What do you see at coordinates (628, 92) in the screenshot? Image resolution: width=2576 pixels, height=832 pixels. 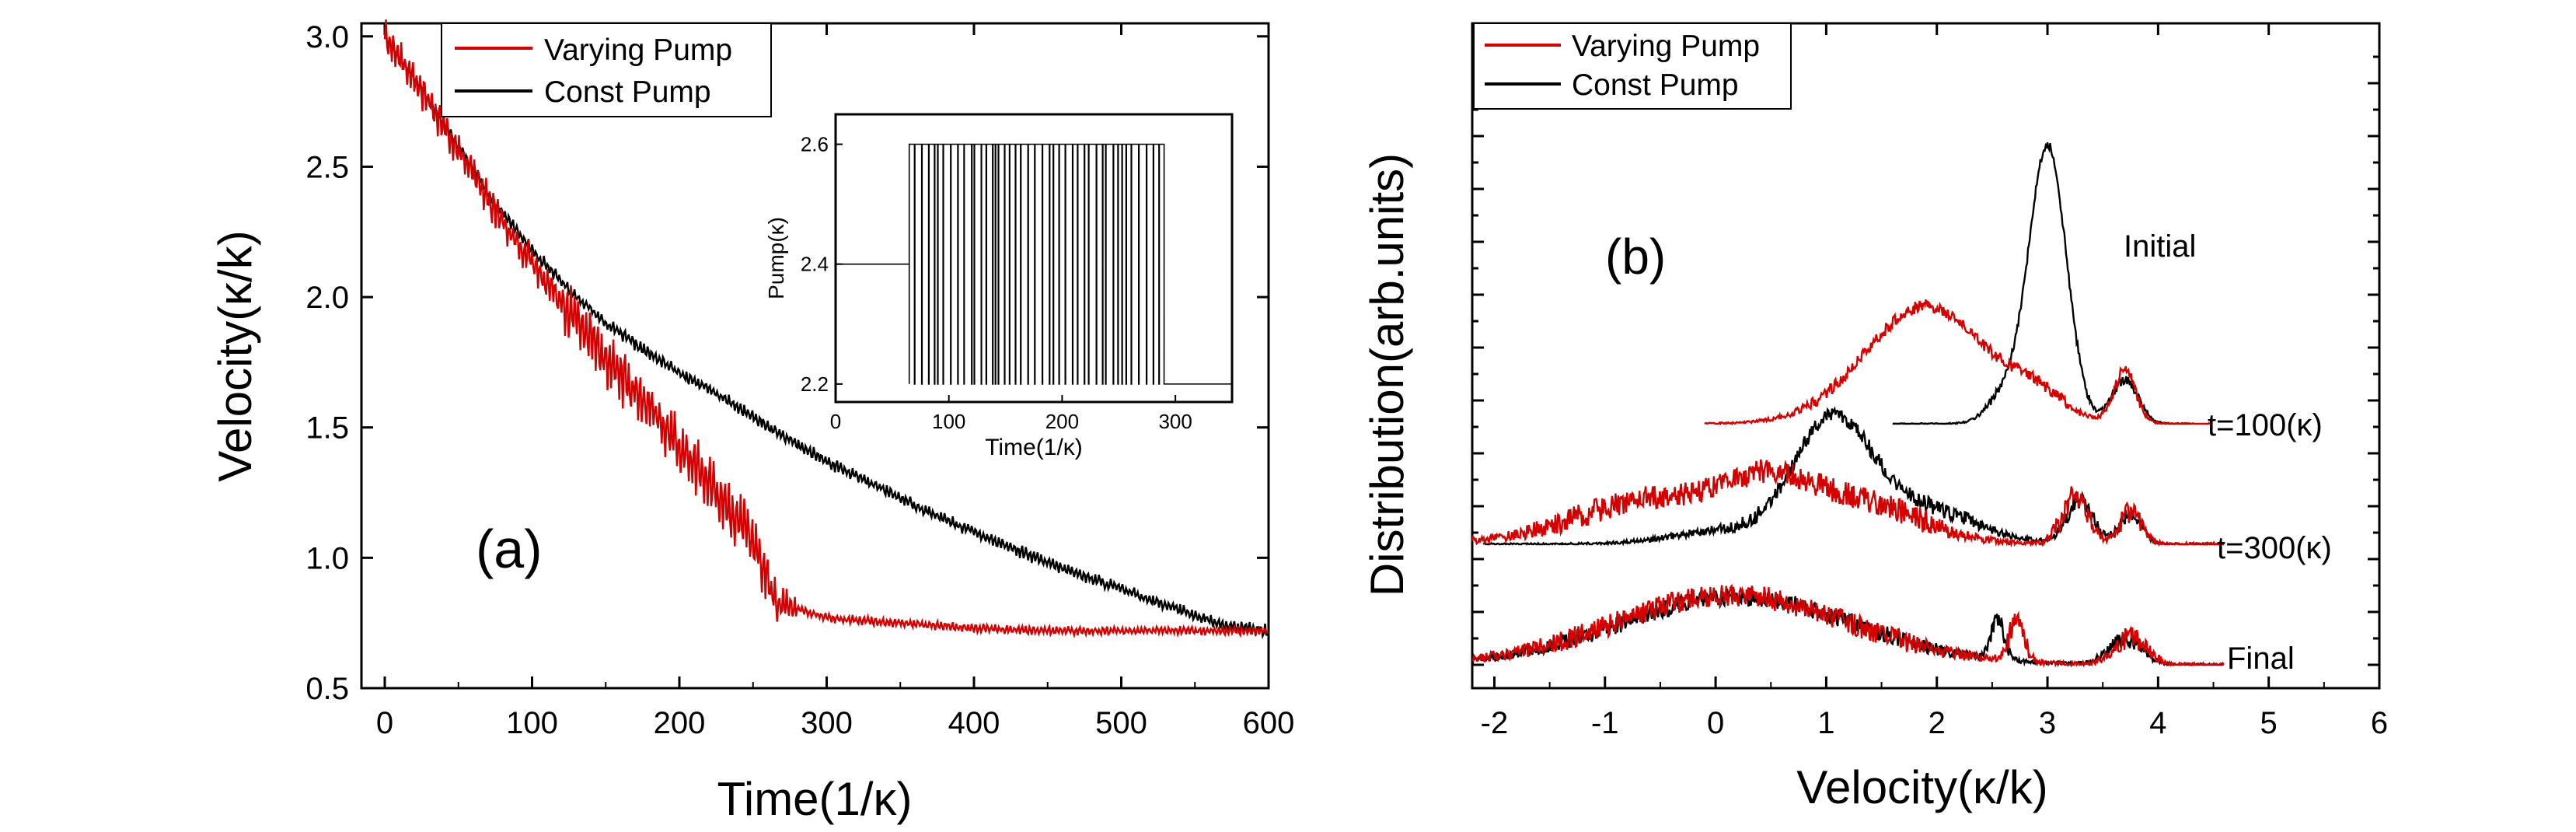 I see `legend-label-const: Const Pump` at bounding box center [628, 92].